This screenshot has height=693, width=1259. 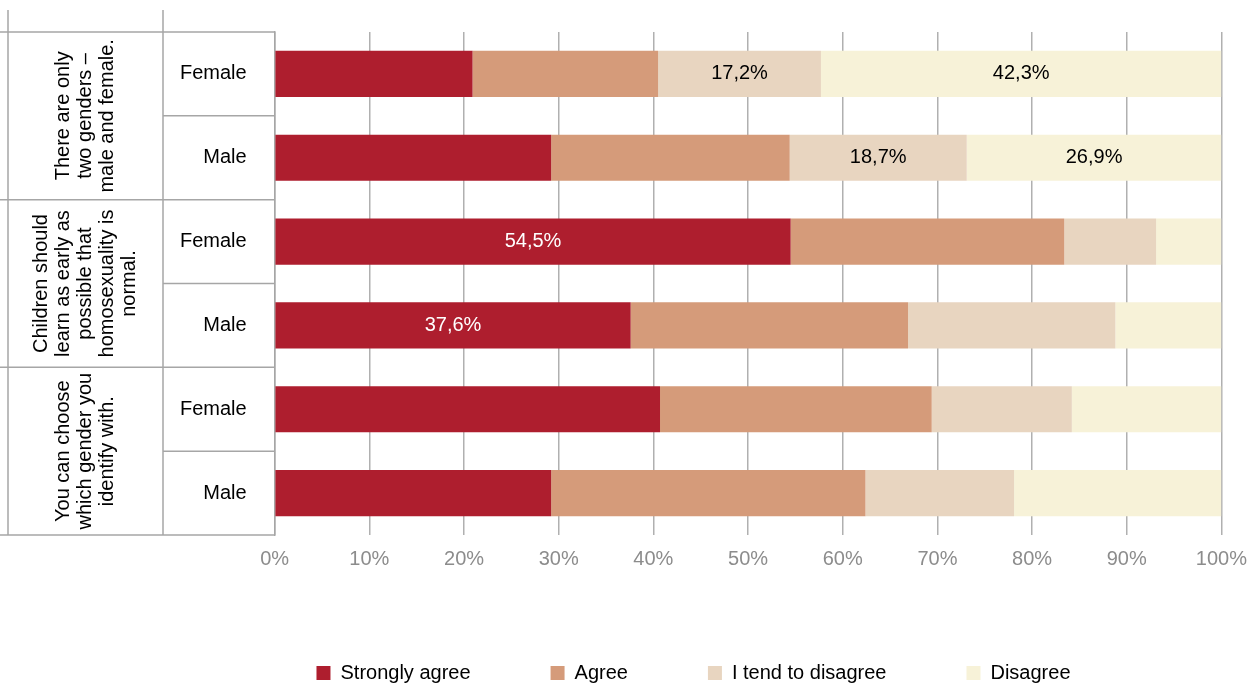 What do you see at coordinates (83, 451) in the screenshot?
I see `text: You can choose which gender you identify with.` at bounding box center [83, 451].